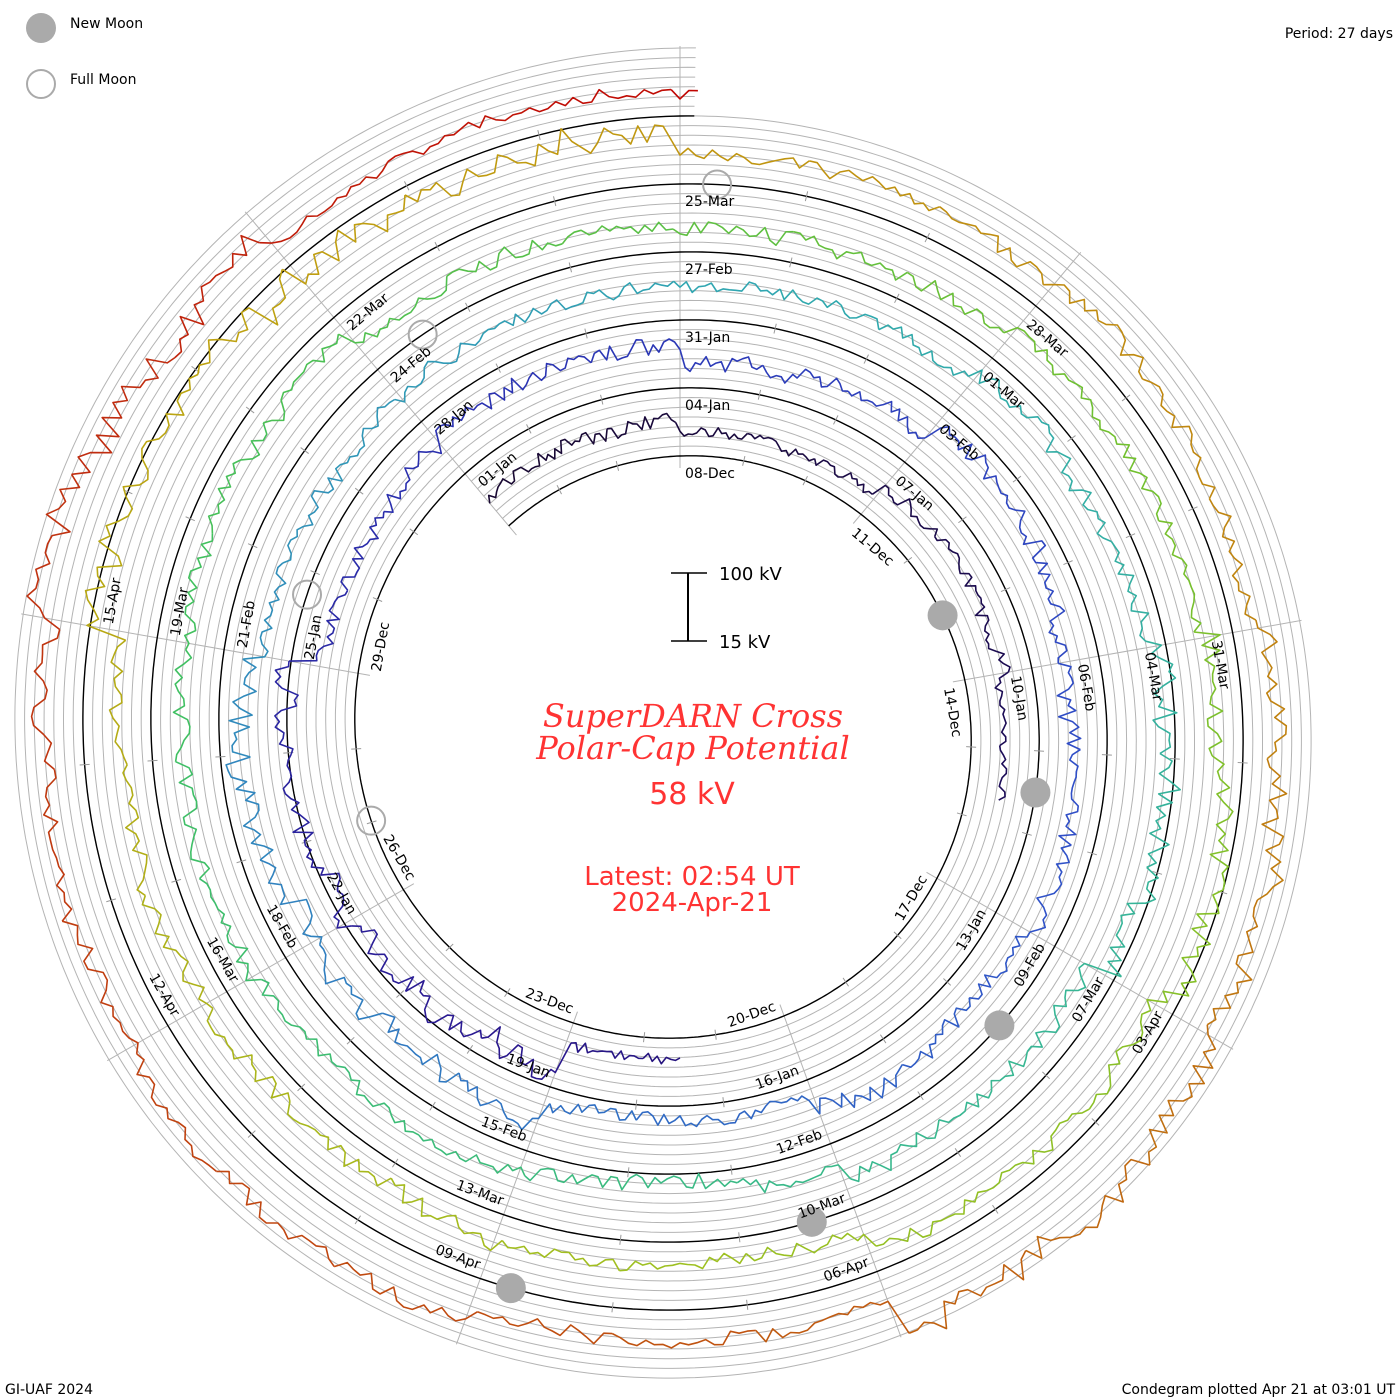 The height and width of the screenshot is (1400, 1400). Describe the element at coordinates (314, 637) in the screenshot. I see `date-label: 25-Jan` at that location.